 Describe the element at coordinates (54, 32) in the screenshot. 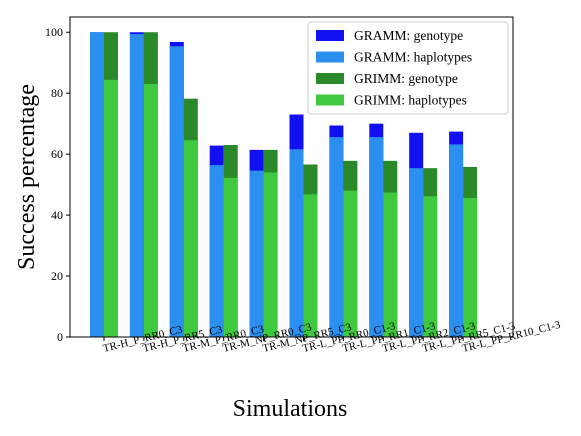

I see `y-tick-label: 100` at that location.